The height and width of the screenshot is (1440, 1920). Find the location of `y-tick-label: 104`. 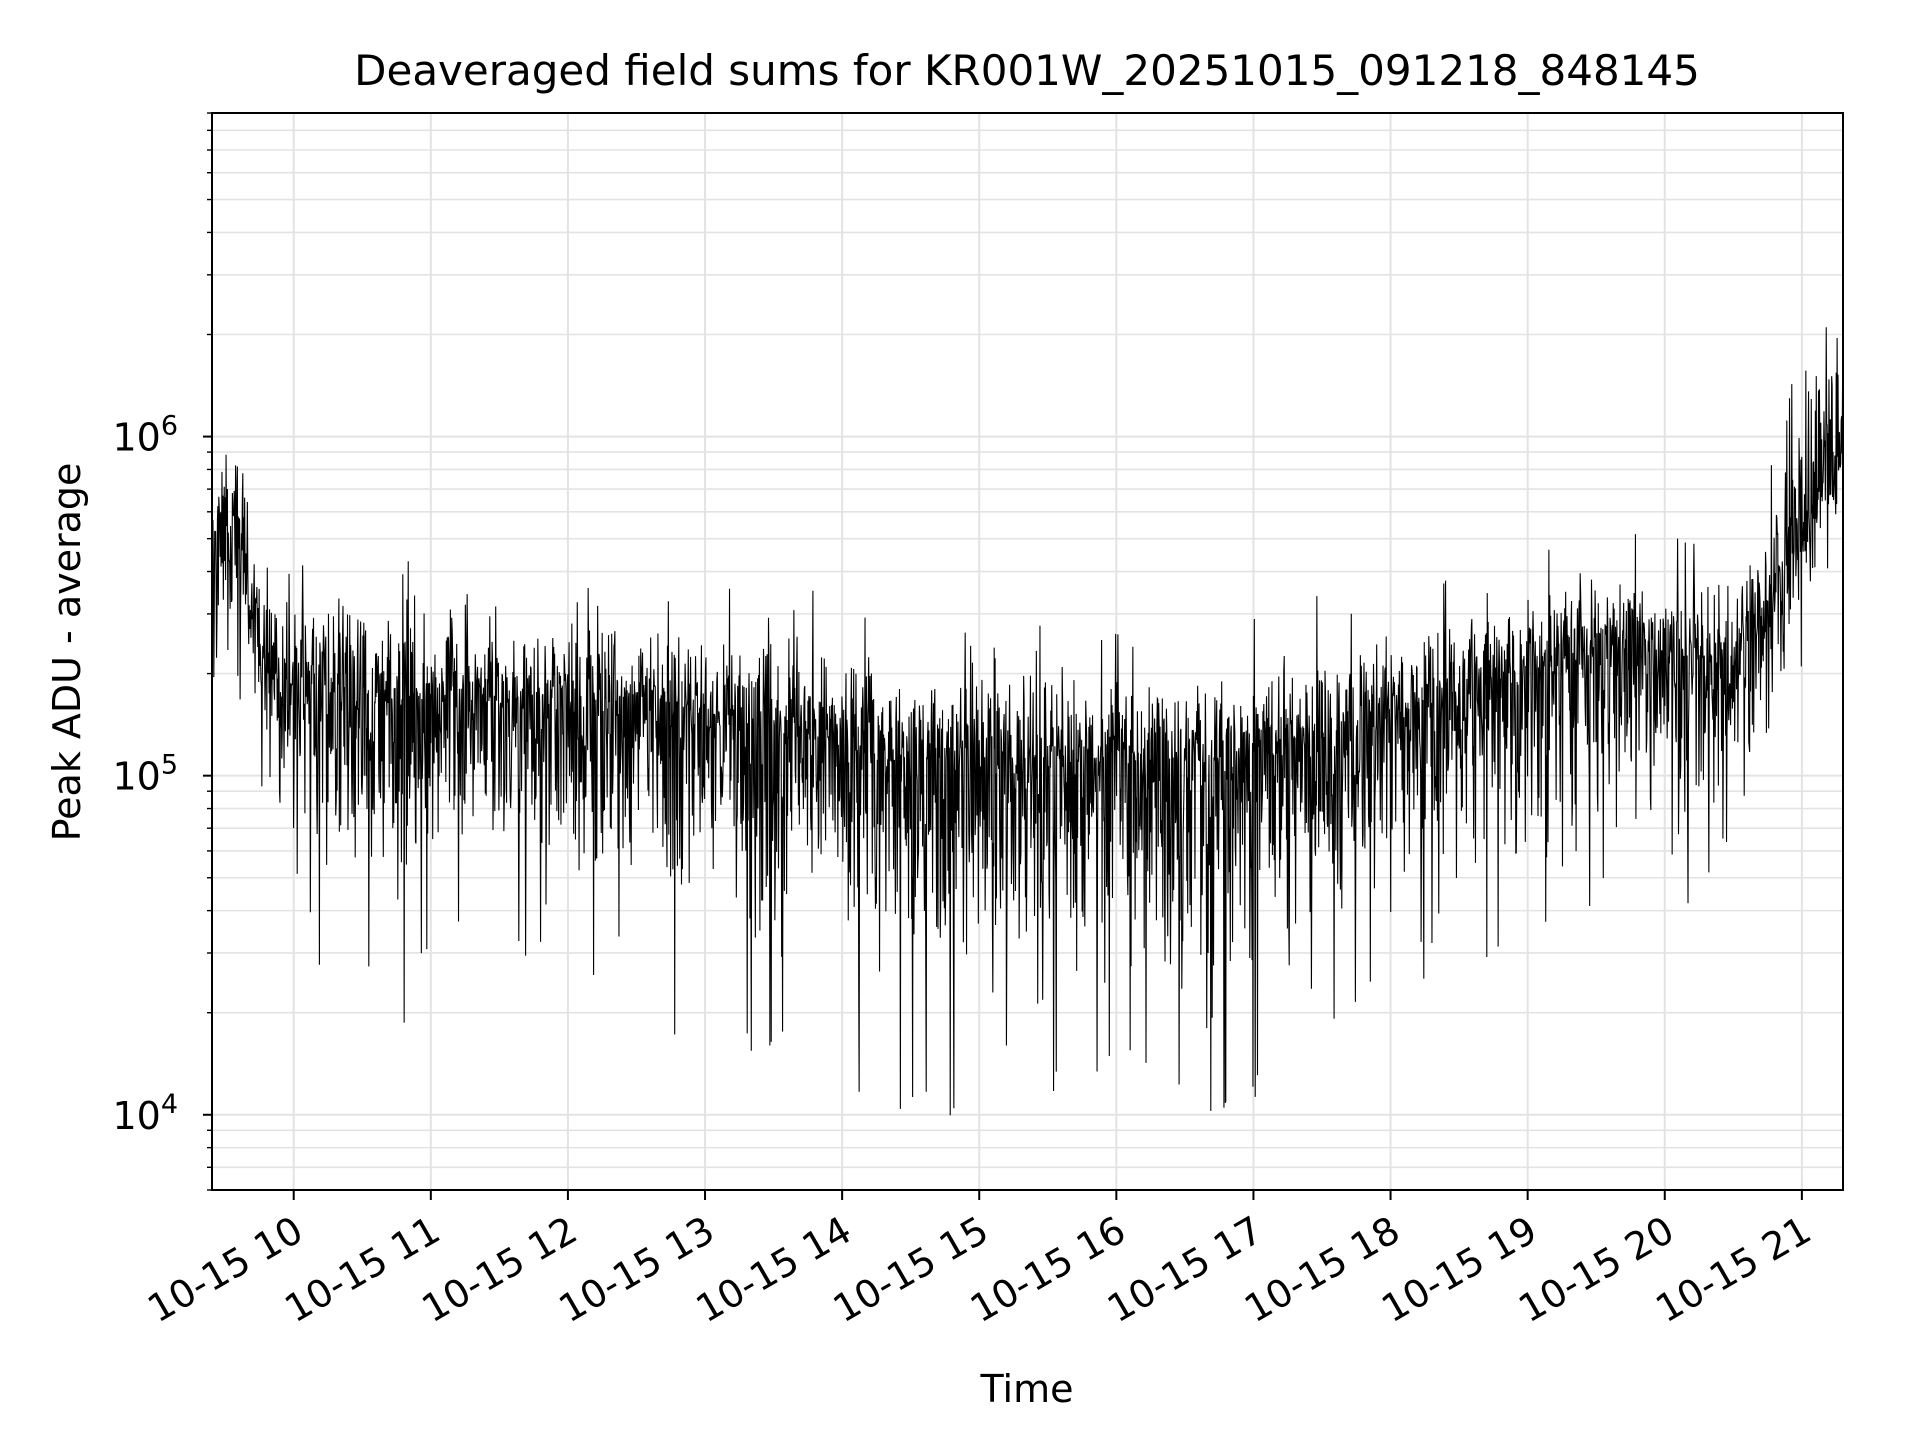

y-tick-label: 104 is located at coordinates (145, 1113).